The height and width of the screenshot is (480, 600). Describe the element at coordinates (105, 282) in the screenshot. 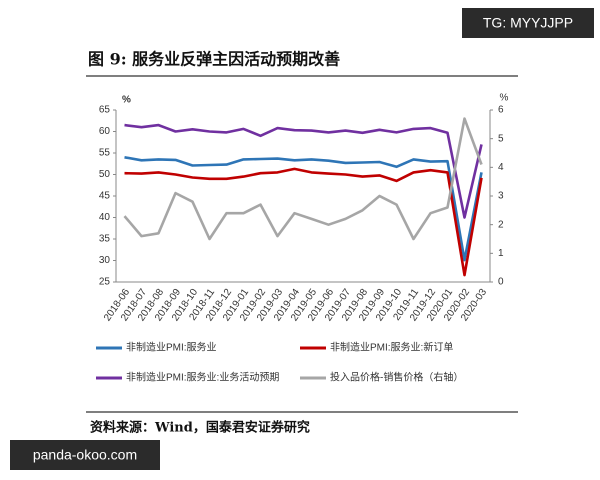

I see `y-tick-label: 25` at that location.